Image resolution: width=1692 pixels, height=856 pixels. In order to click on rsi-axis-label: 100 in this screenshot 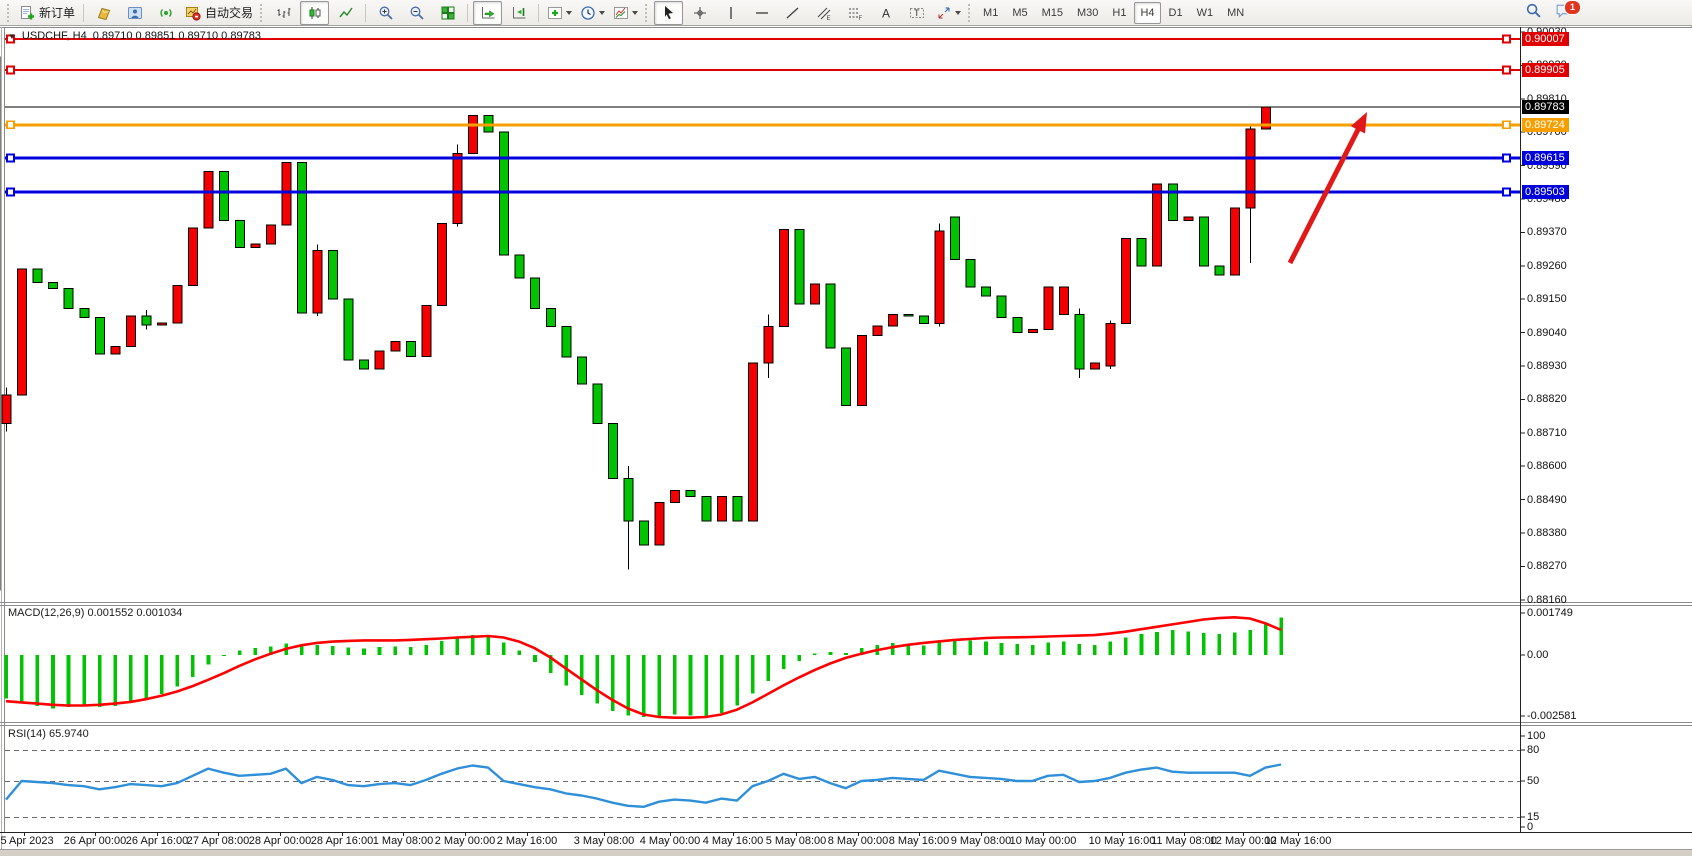, I will do `click(1536, 736)`.